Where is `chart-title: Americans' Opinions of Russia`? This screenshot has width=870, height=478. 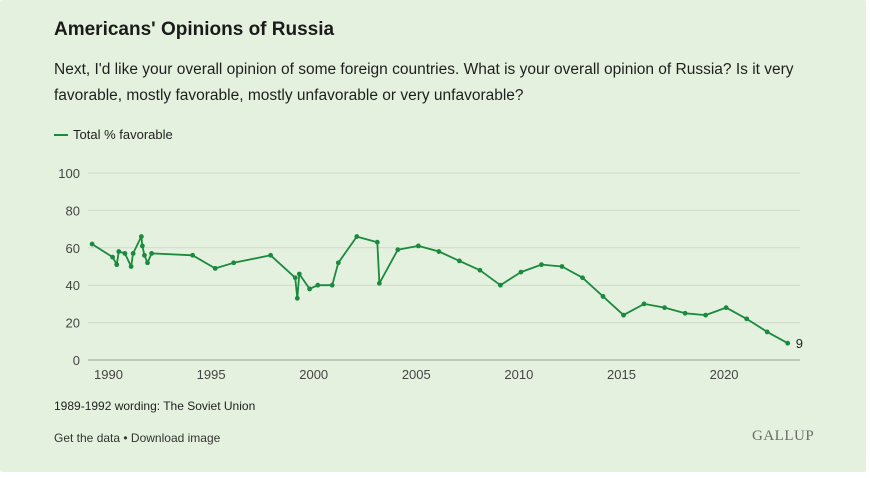 chart-title: Americans' Opinions of Russia is located at coordinates (194, 29).